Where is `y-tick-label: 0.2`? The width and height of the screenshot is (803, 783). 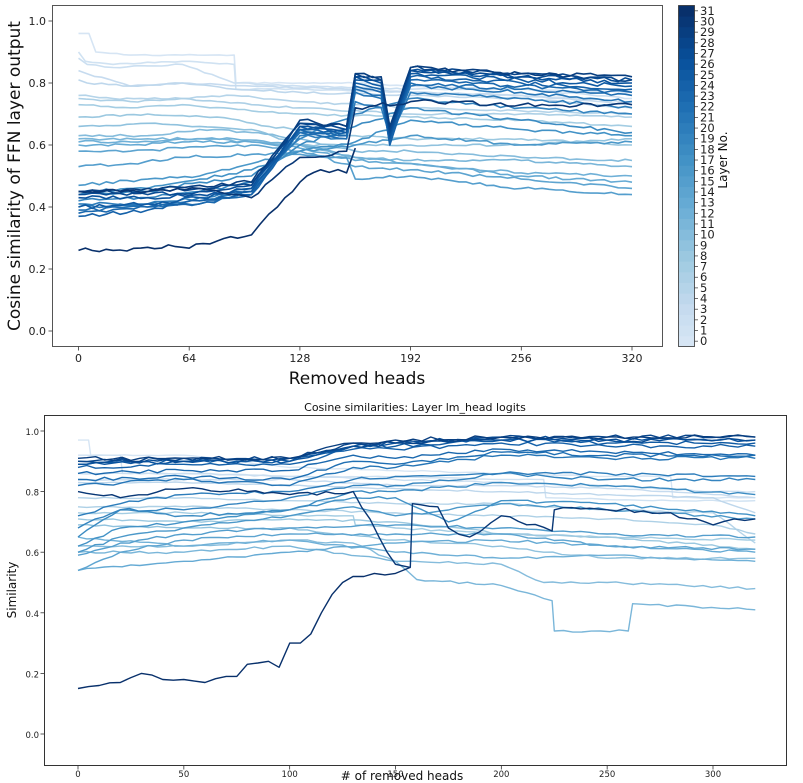 y-tick-label: 0.2 is located at coordinates (32, 675).